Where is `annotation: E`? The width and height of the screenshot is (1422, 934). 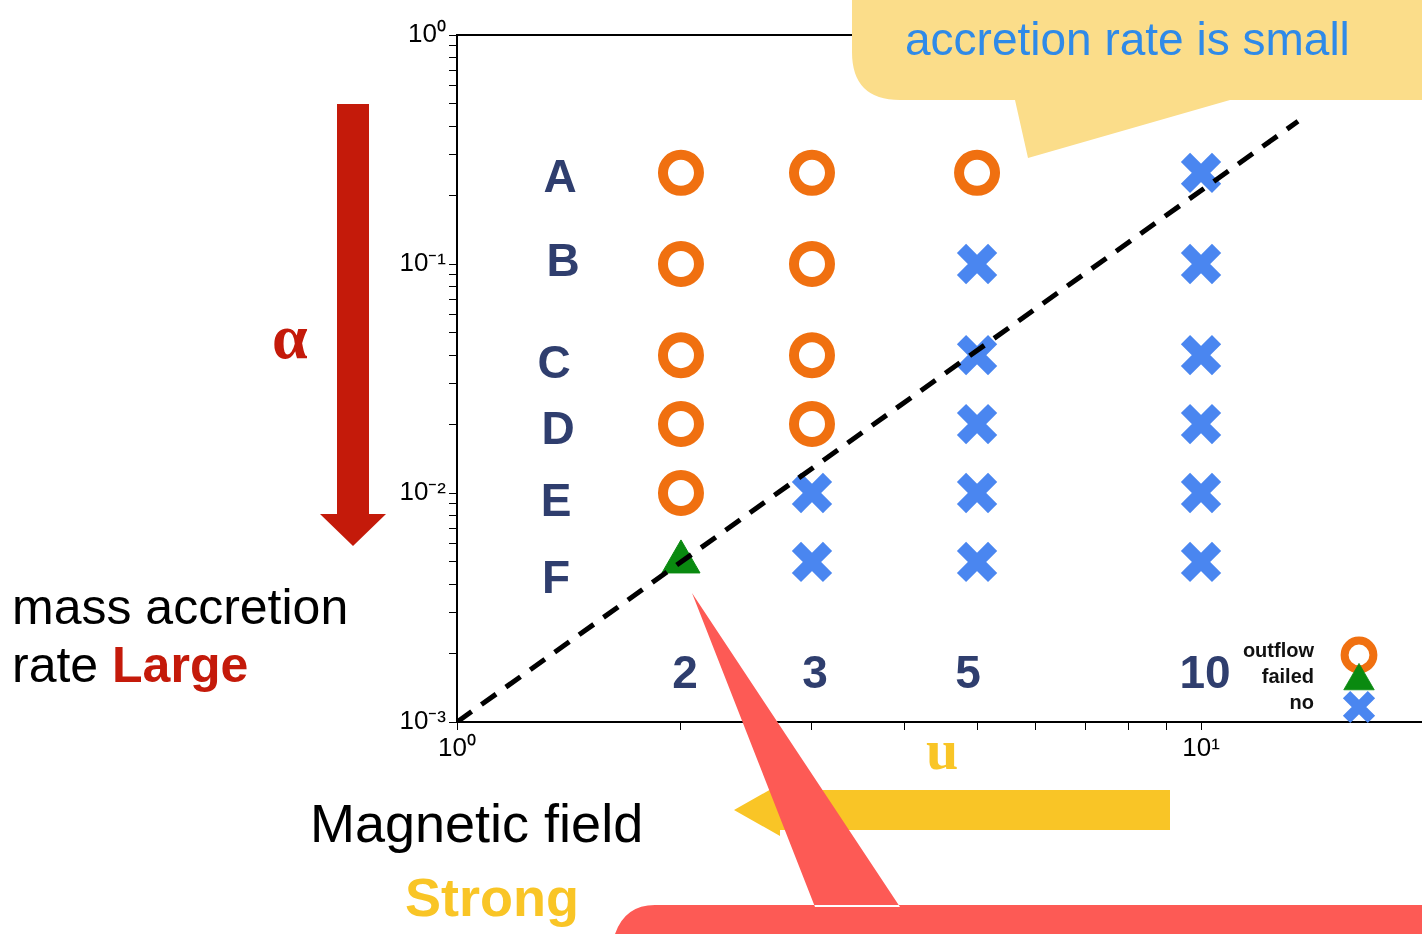
annotation: E is located at coordinates (556, 500).